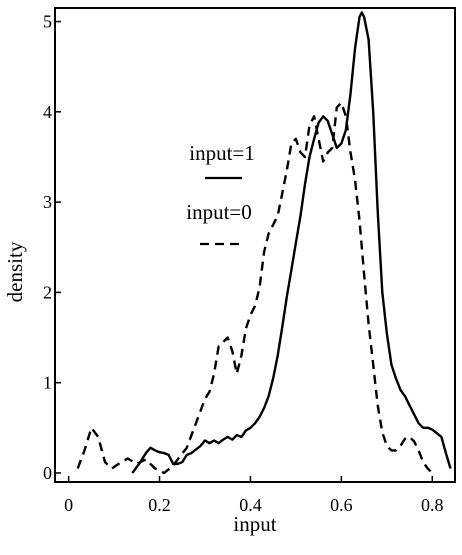 Image resolution: width=462 pixels, height=555 pixels. I want to click on y-tick-label: 0, so click(47, 473).